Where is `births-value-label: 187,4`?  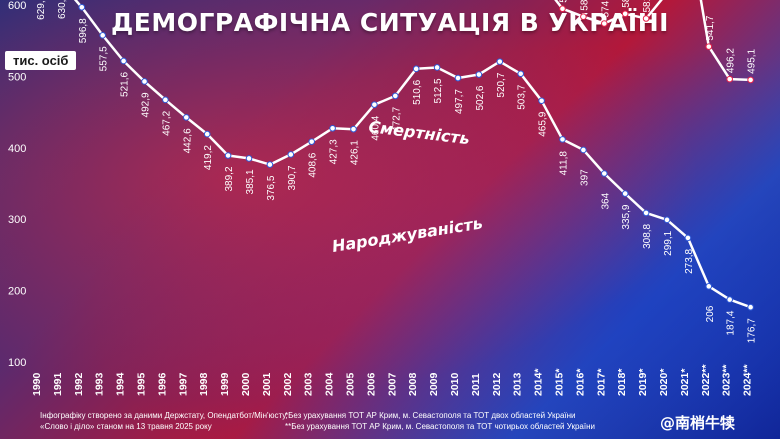 births-value-label: 187,4 is located at coordinates (731, 322).